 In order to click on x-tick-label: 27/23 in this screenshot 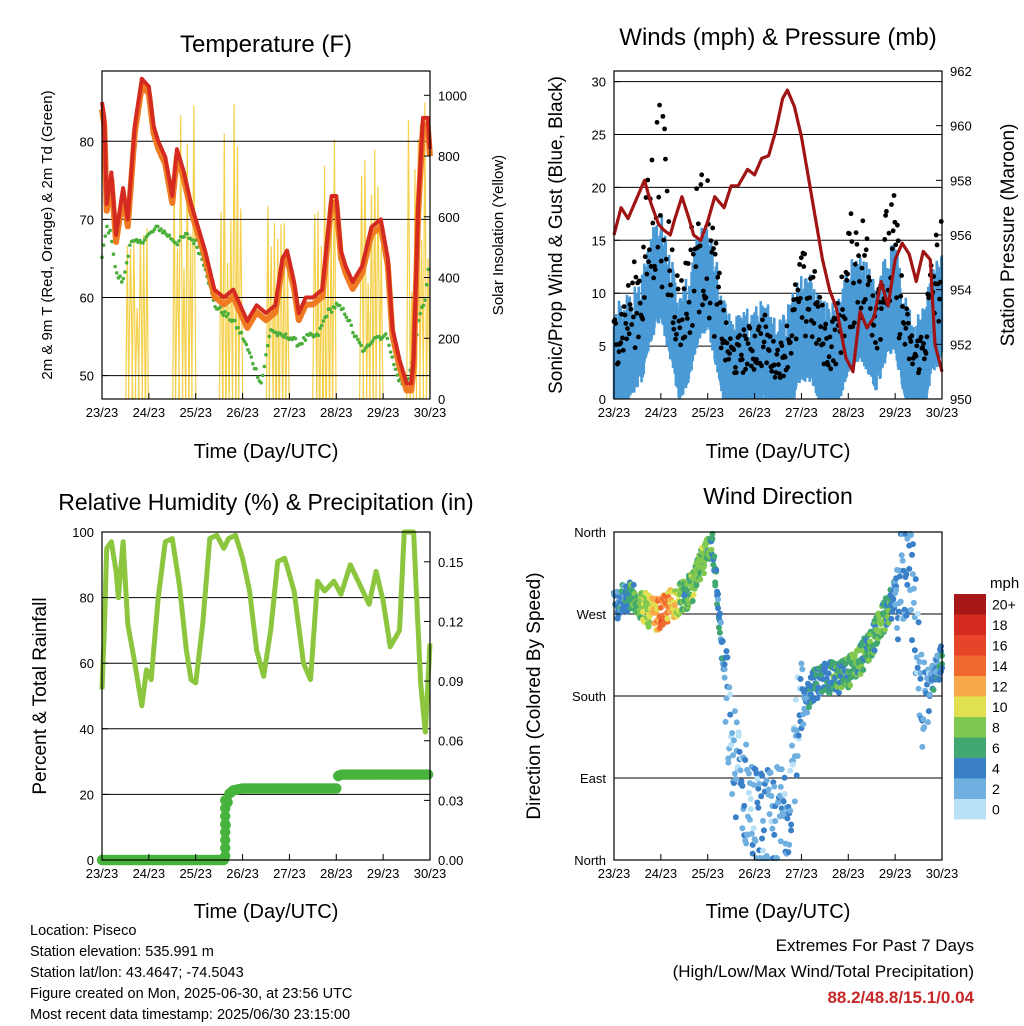, I will do `click(289, 873)`.